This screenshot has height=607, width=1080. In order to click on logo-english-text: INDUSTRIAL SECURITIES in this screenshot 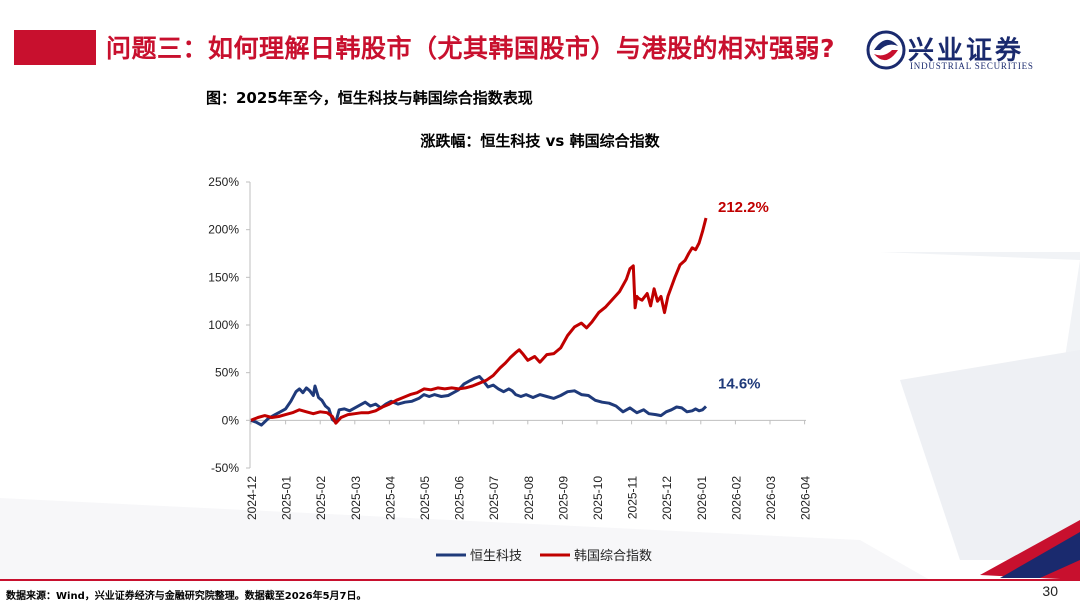, I will do `click(972, 66)`.